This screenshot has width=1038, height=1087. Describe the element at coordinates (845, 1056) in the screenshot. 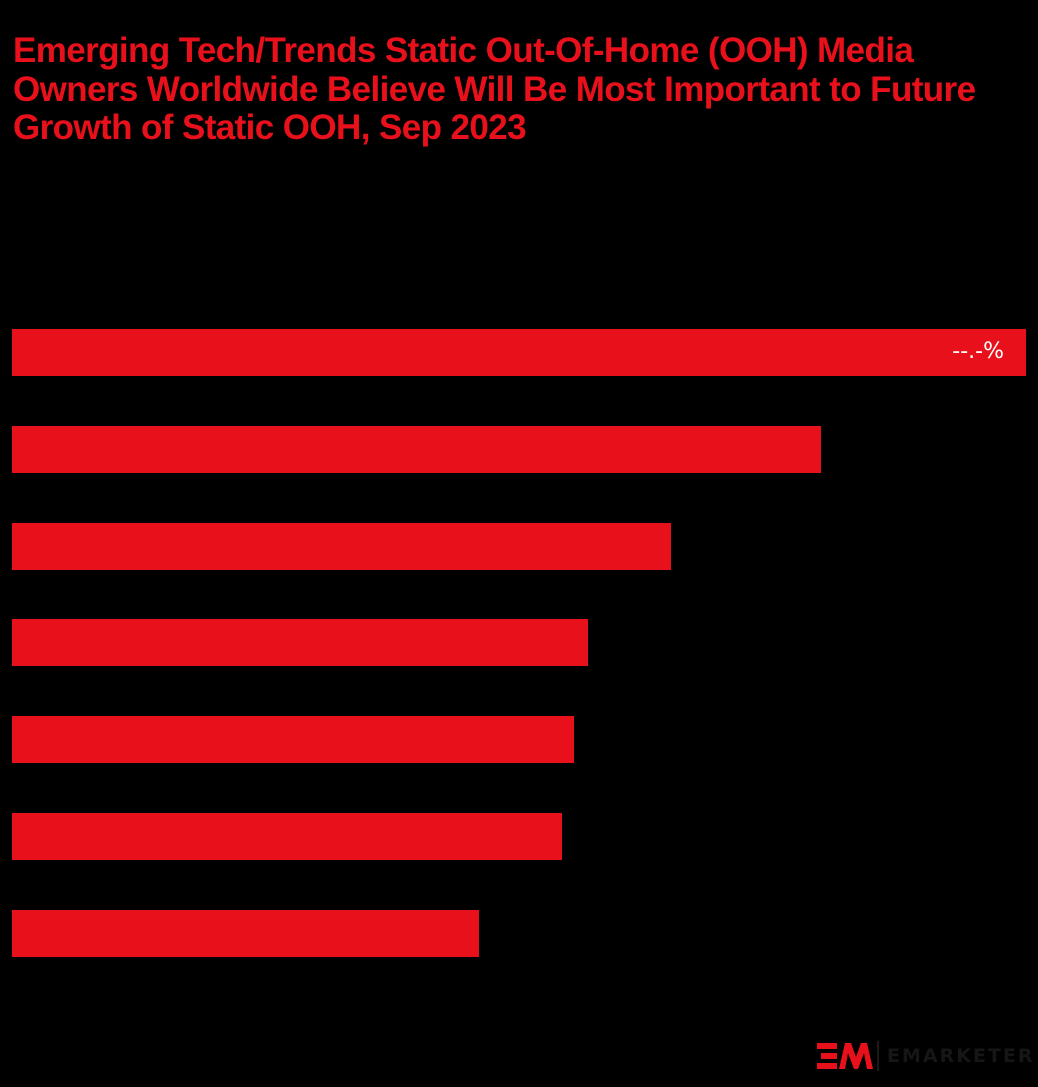

I see `em-logo-icon` at that location.